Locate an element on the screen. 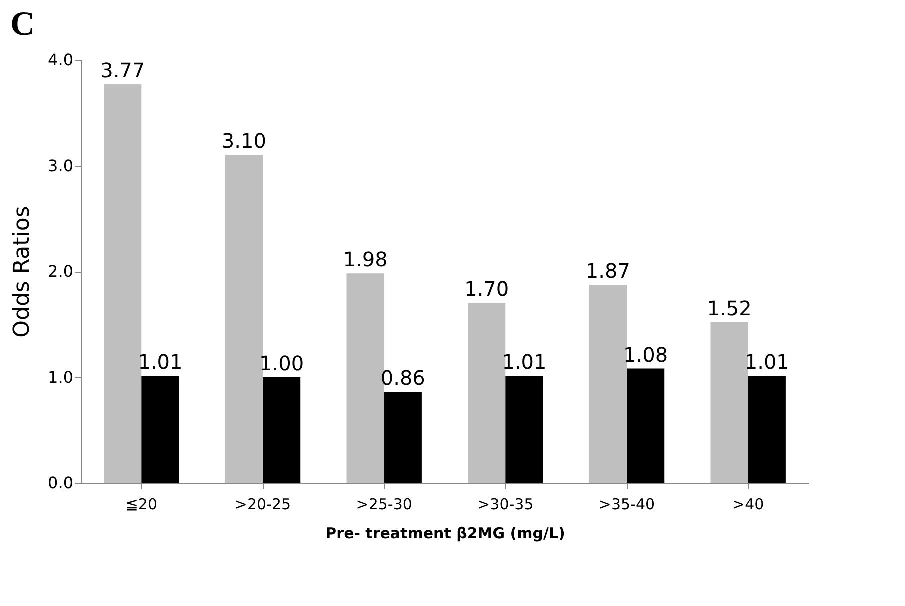 This screenshot has width=905, height=606. data-label: 1.52 is located at coordinates (729, 308).